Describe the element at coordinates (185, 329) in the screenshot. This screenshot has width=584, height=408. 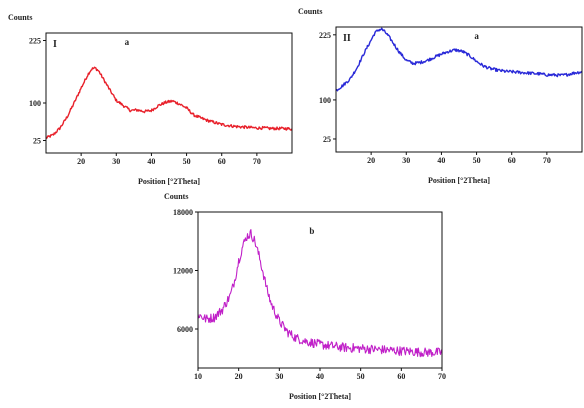
I see `y-tick-label: 6000` at that location.